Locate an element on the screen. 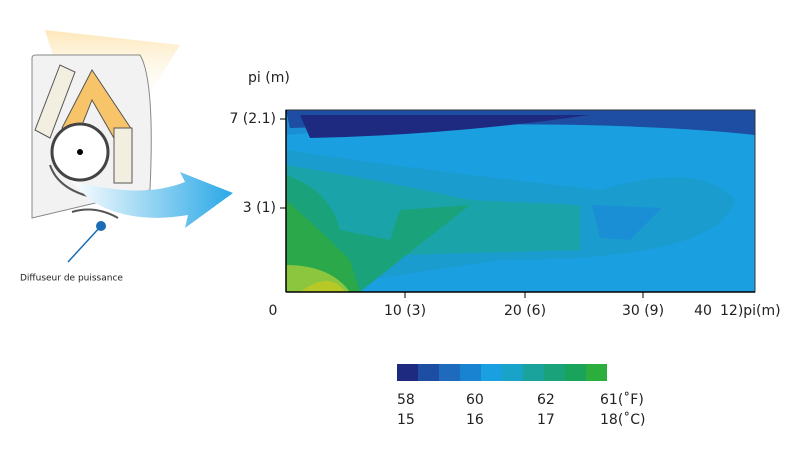 The width and height of the screenshot is (810, 454). x-tick-label: 0 is located at coordinates (273, 311).